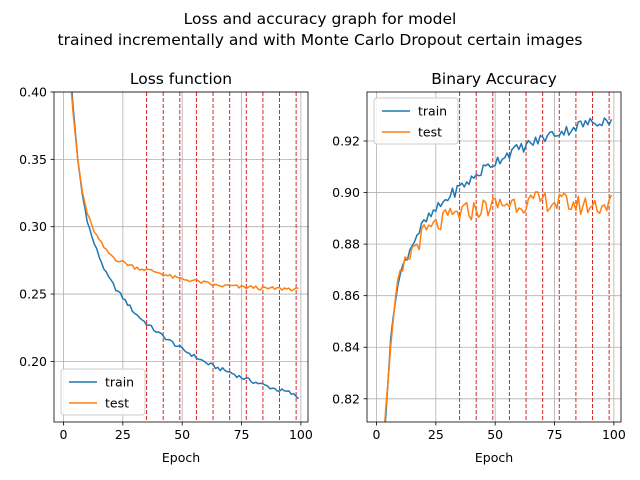 This screenshot has height=480, width=640. Describe the element at coordinates (346, 295) in the screenshot. I see `y-tick-label: 0.86` at that location.